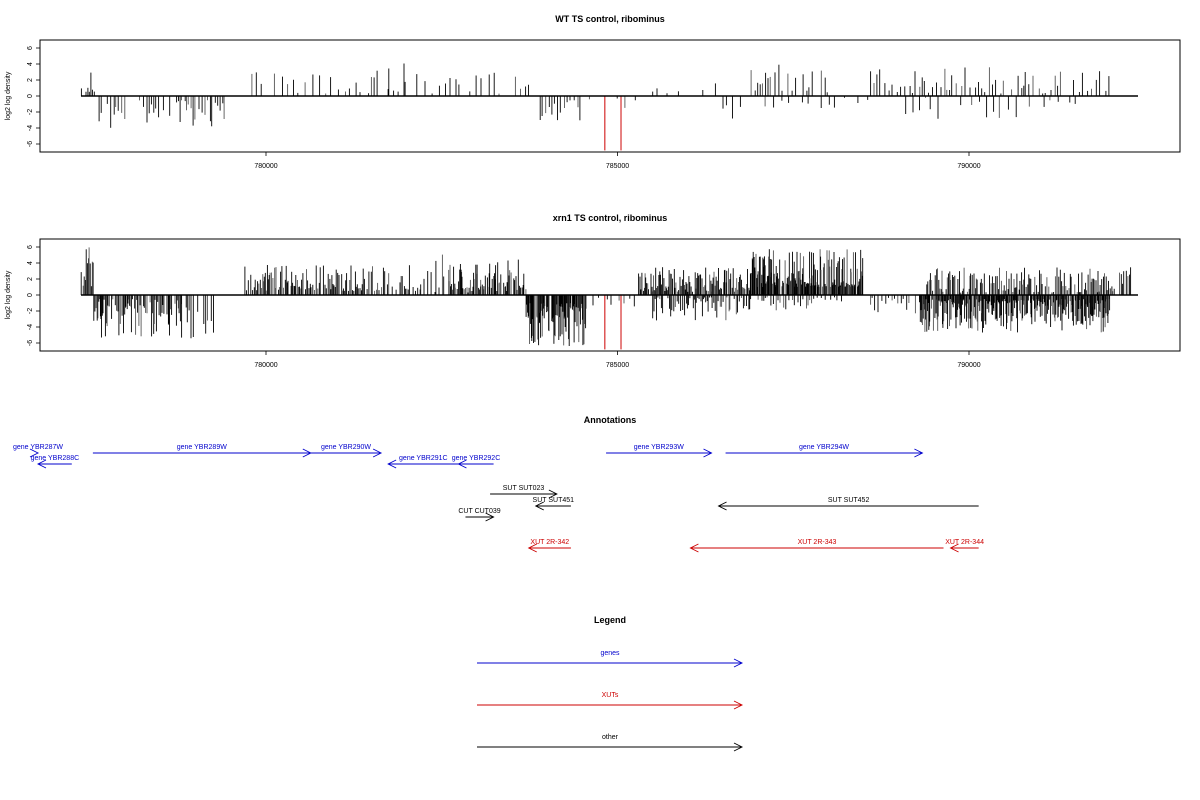 Image resolution: width=1200 pixels, height=800 pixels. What do you see at coordinates (610, 218) in the screenshot?
I see `panel-title: xrn1 TS control, ribominus` at bounding box center [610, 218].